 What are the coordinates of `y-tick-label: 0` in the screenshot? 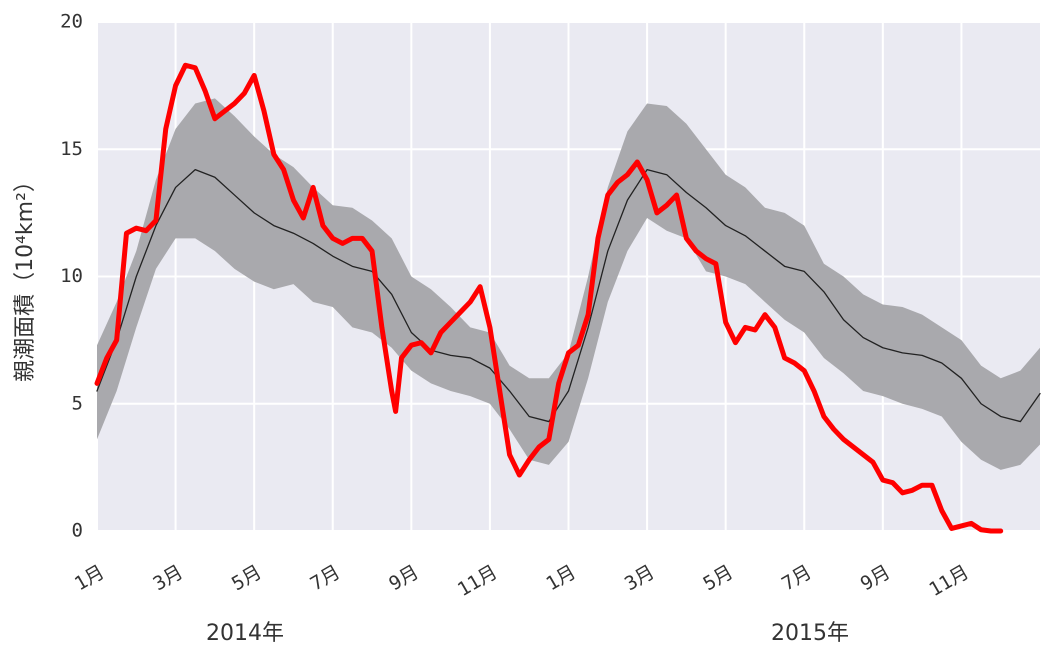 It's located at (77, 531).